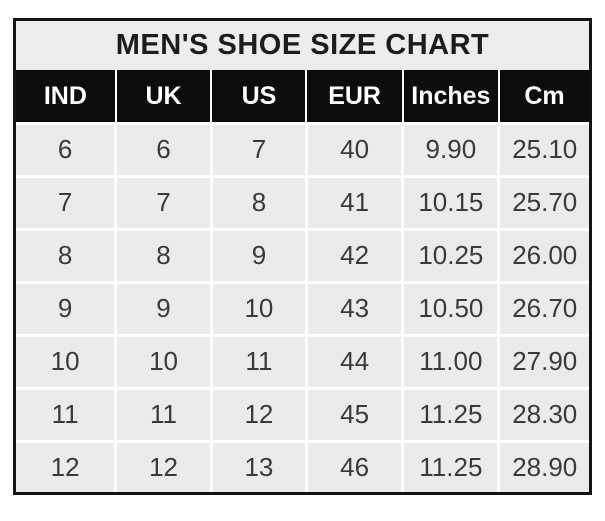 Image resolution: width=605 pixels, height=521 pixels. Describe the element at coordinates (163, 308) in the screenshot. I see `cell-uk: 9` at that location.